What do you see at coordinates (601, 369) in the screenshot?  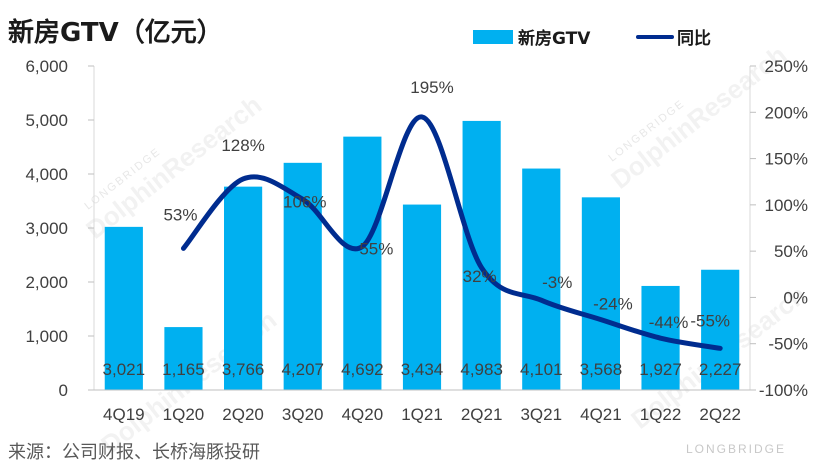 I see `bar-data-label: 3,568` at bounding box center [601, 369].